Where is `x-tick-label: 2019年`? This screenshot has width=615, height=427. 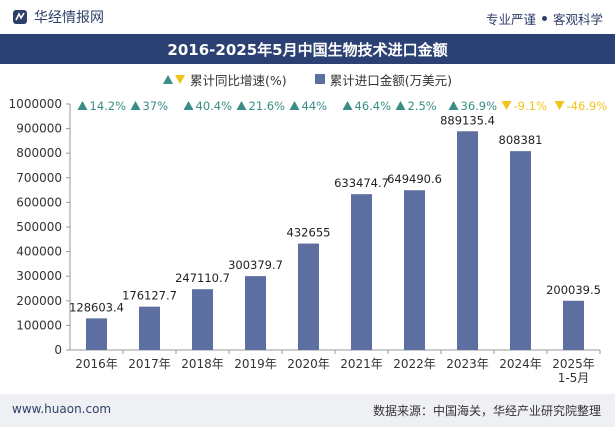
x-tick-label: 2019年 is located at coordinates (255, 364).